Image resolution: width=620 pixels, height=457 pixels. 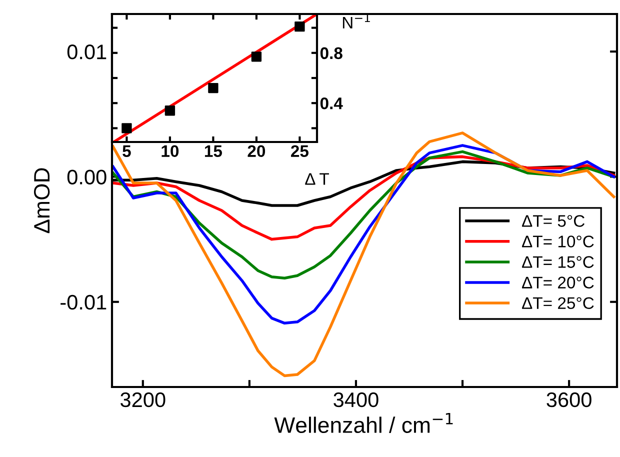 I want to click on y-tick-label: 0.01, so click(x=86, y=52).